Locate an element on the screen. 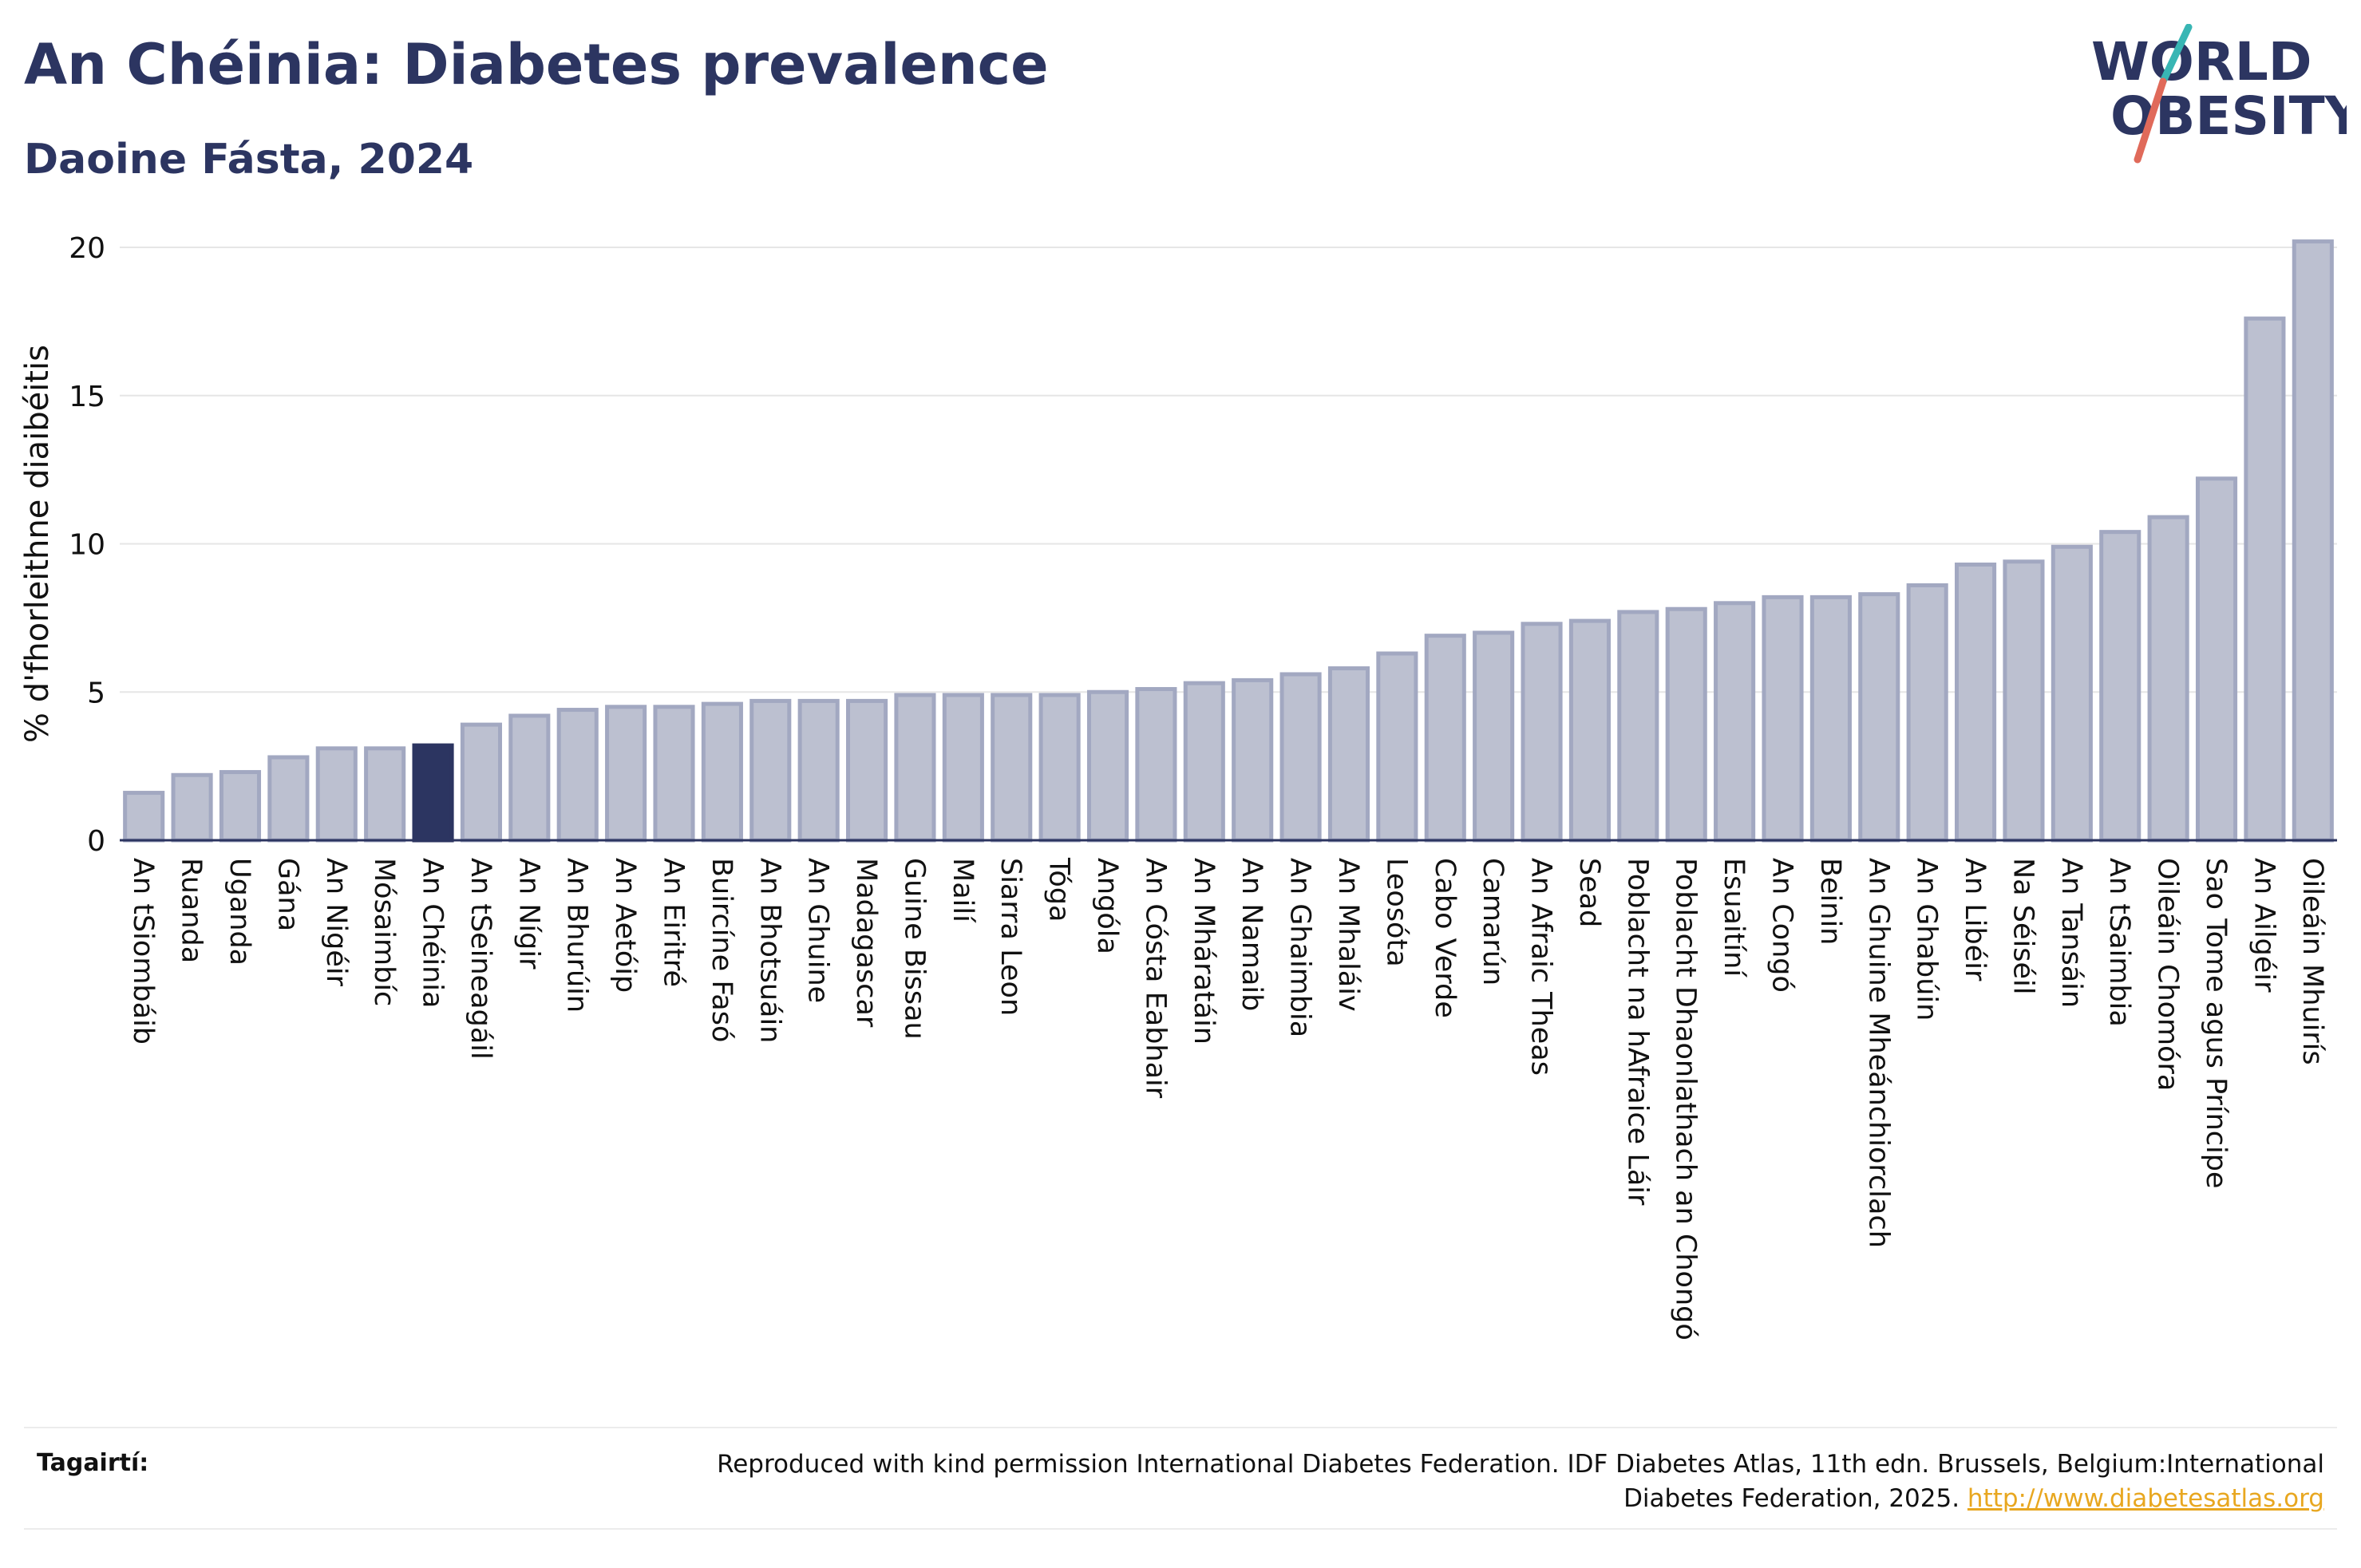  x-tick-label: Na Séiséil is located at coordinates (2023, 926).